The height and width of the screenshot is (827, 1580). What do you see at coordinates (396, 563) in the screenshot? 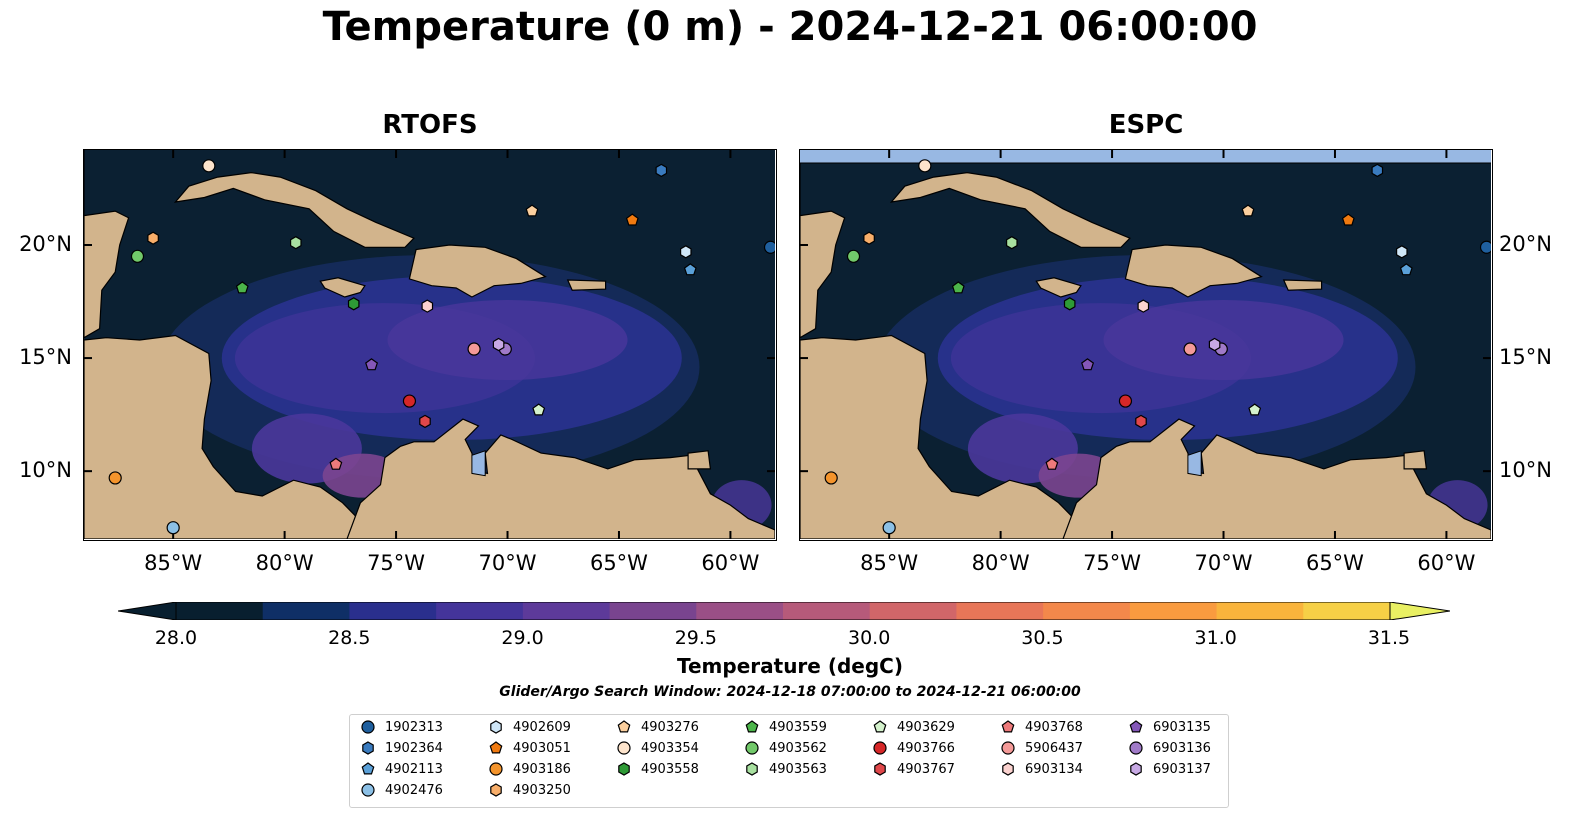
I see `lon-tick-label: 75°W` at bounding box center [396, 563].